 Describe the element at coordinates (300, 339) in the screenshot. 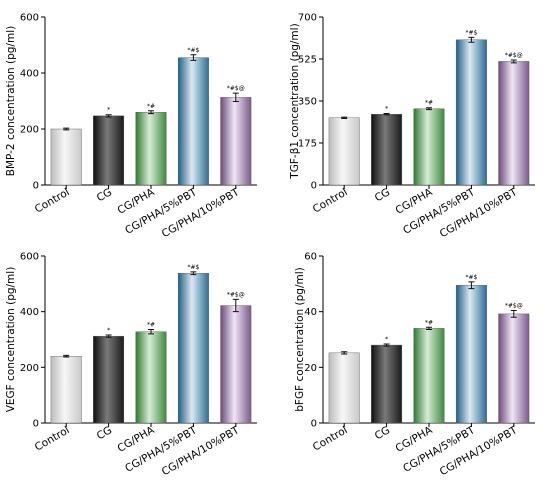

I see `y-axis-label: bFGF concentration (pg/ml)` at that location.